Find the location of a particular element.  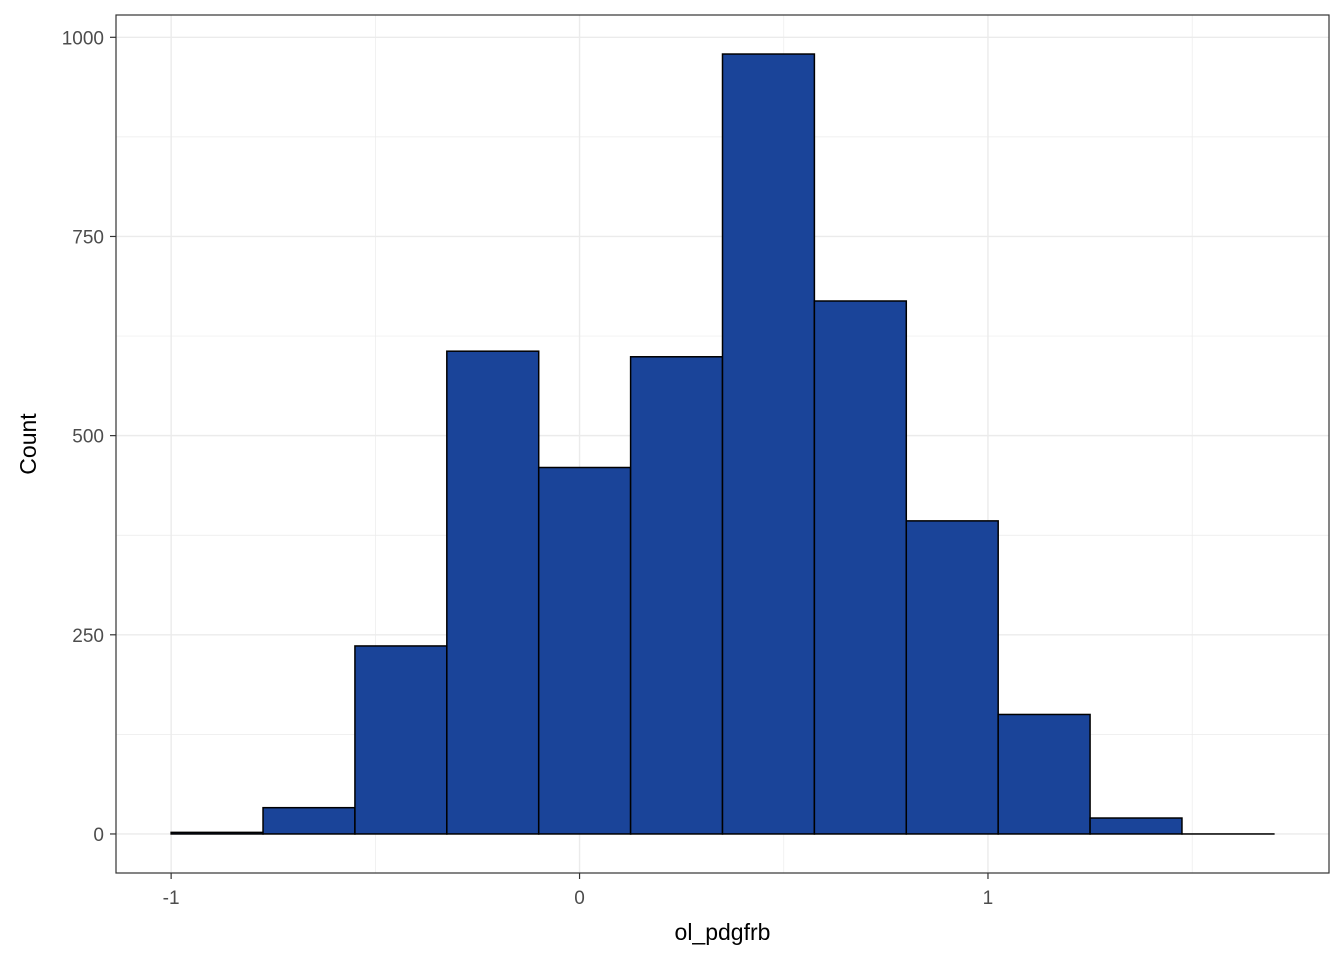

y-tick-label: 750 is located at coordinates (88, 237).